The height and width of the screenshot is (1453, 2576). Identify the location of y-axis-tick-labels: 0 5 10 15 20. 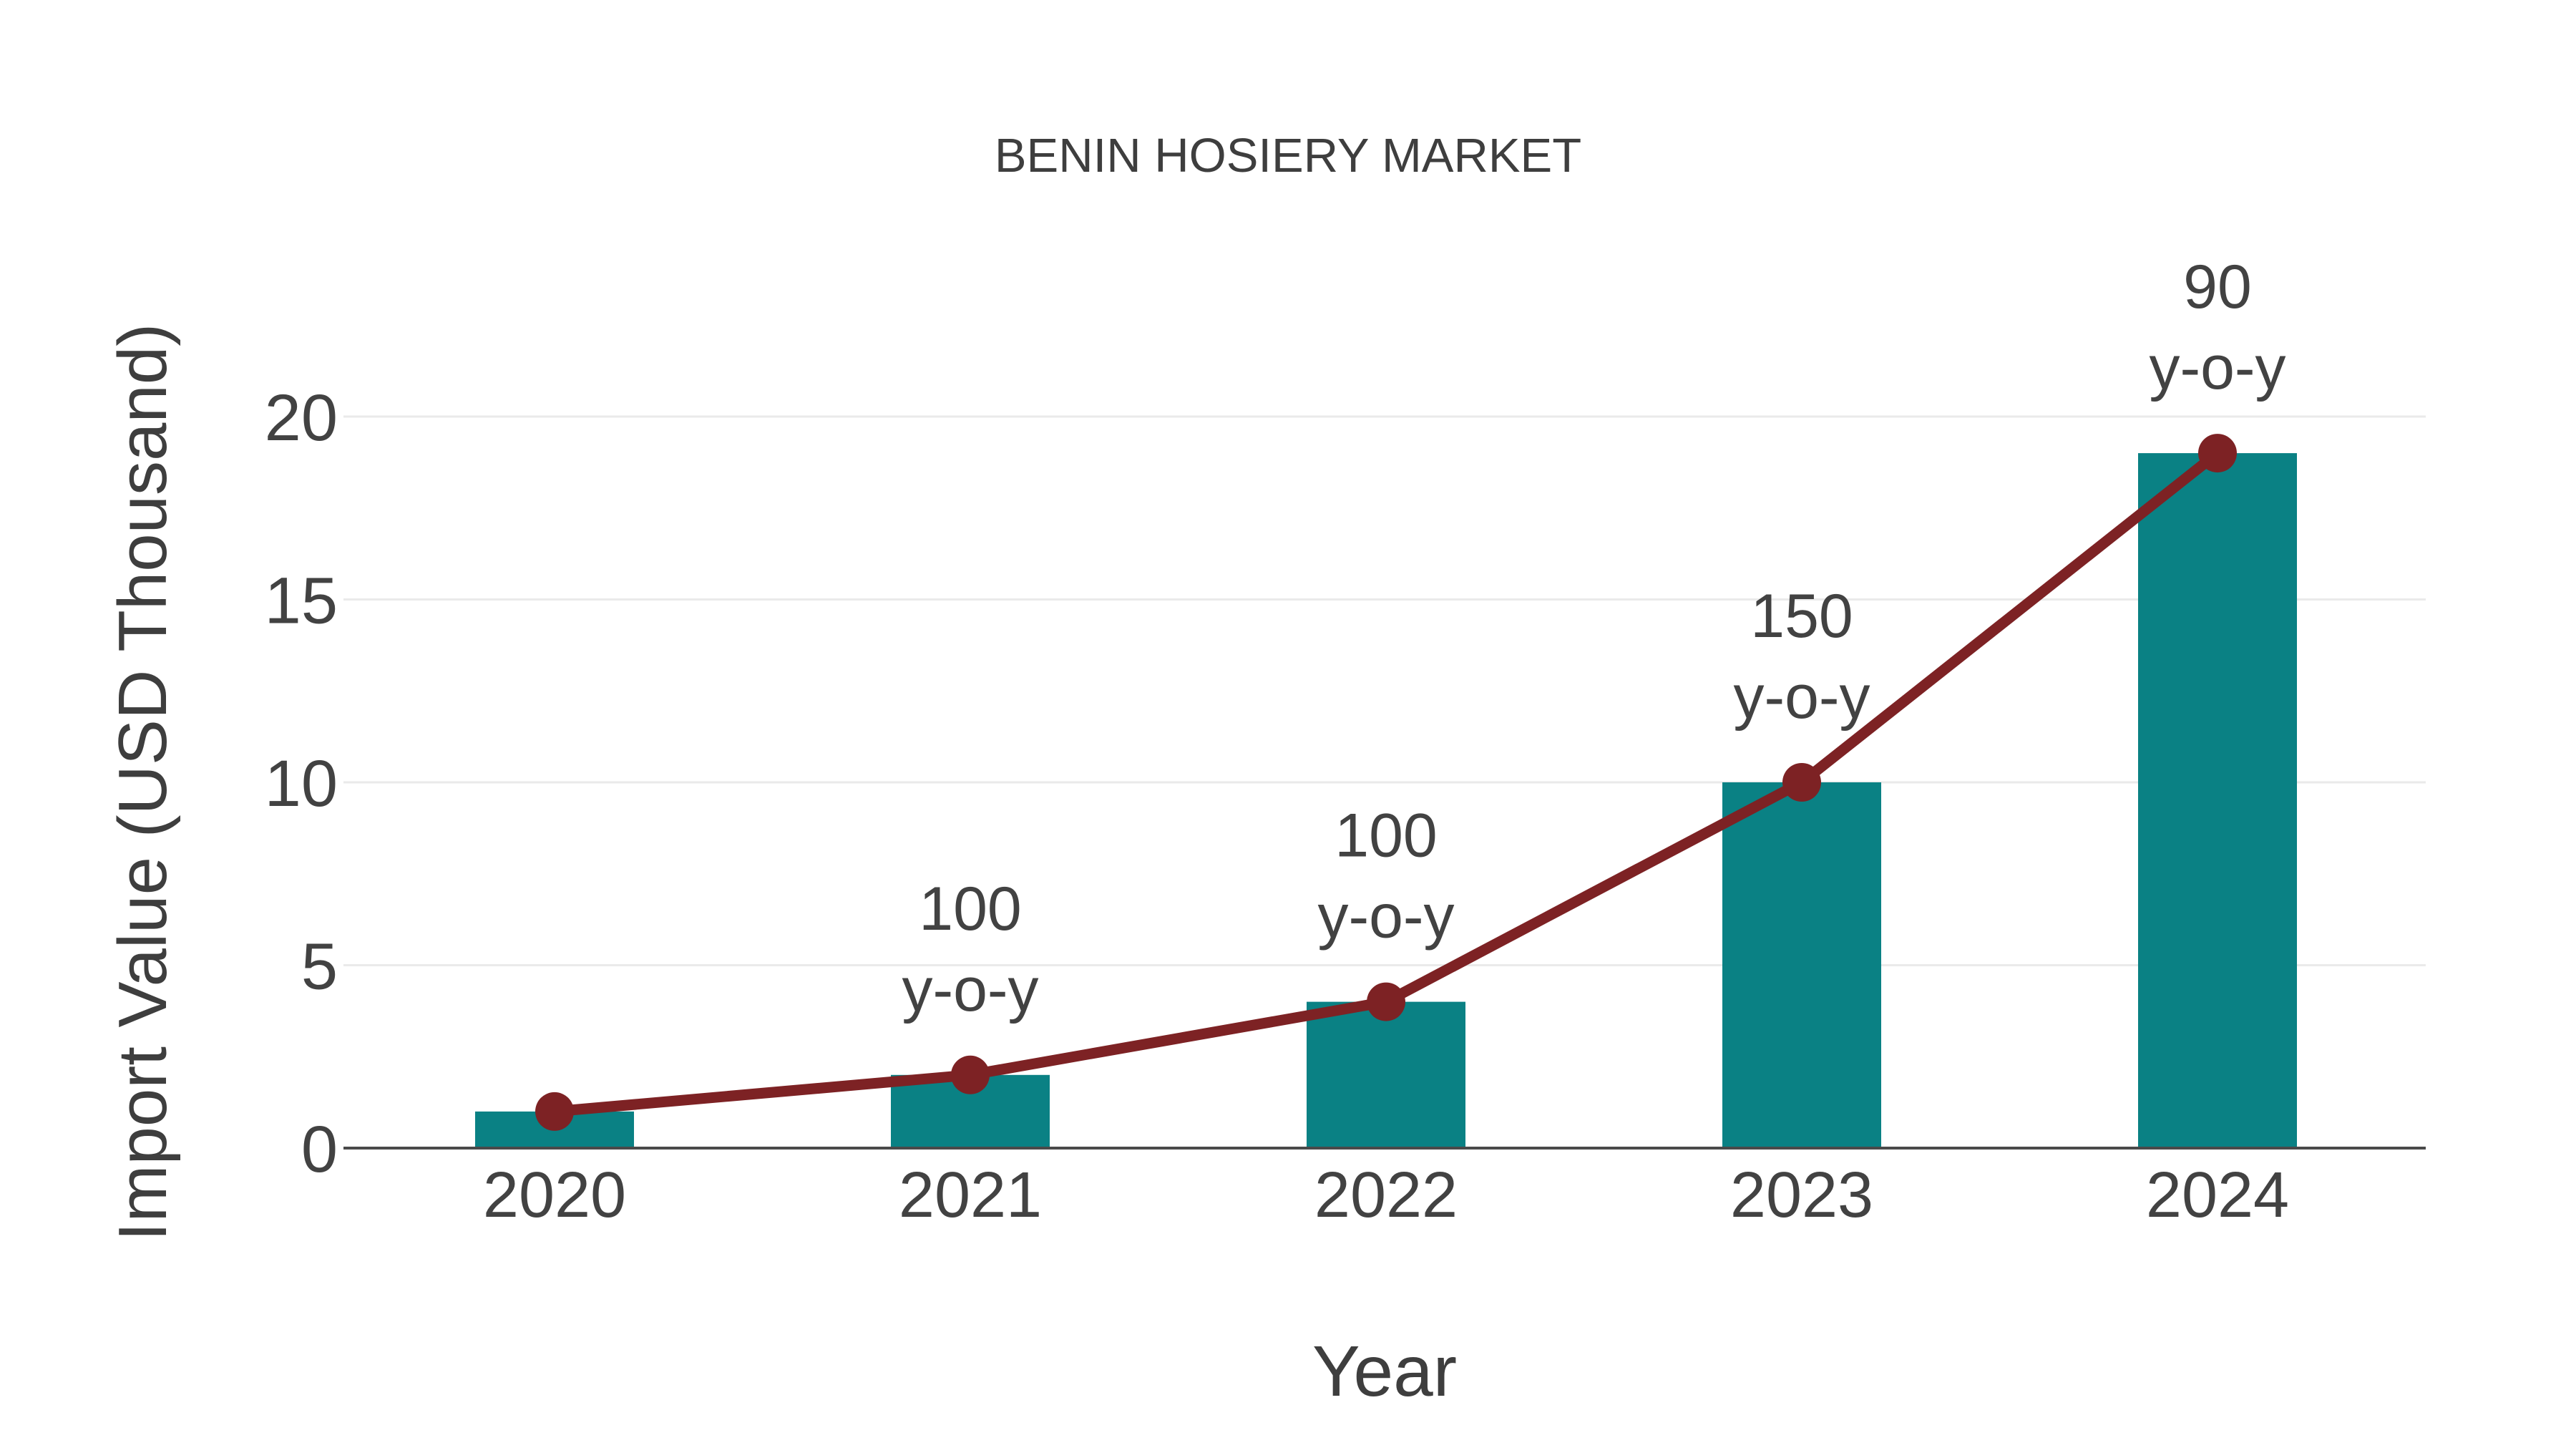
(301, 784).